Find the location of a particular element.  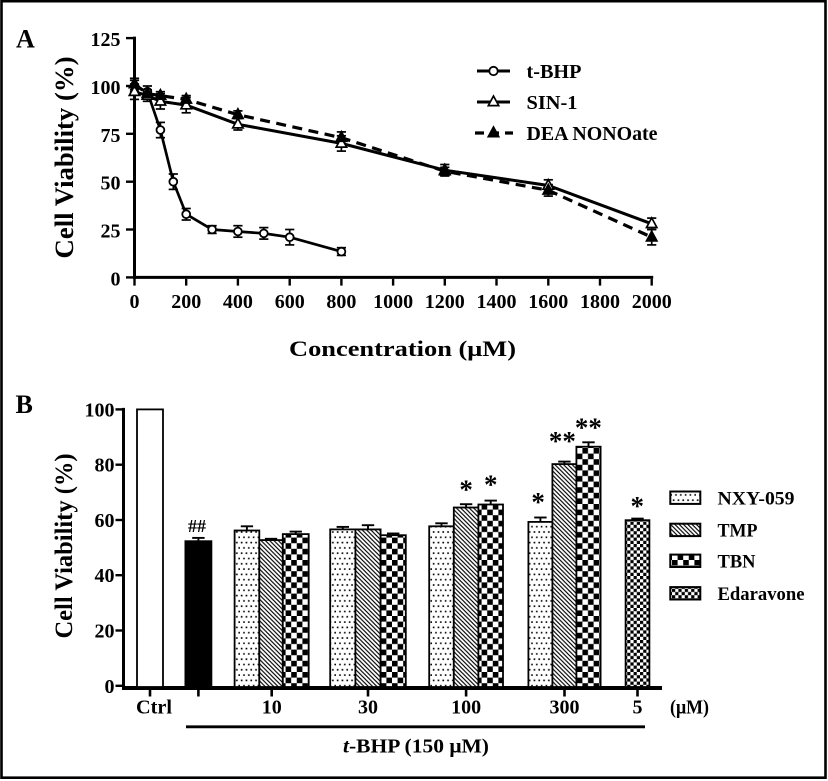

svg-text: 1600 is located at coordinates (548, 302).